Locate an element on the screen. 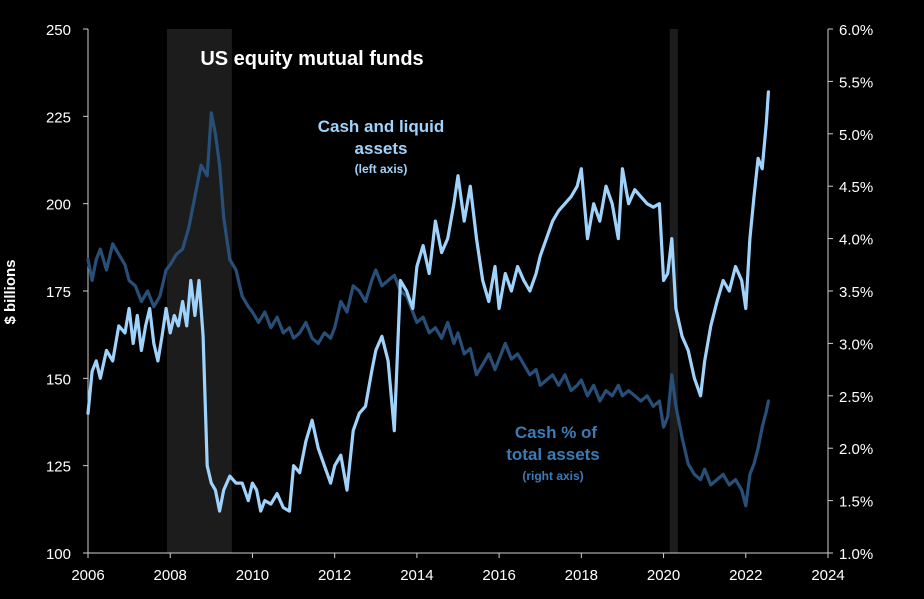  annotation-cash-liquid-line1: Cash and liquid is located at coordinates (381, 126).